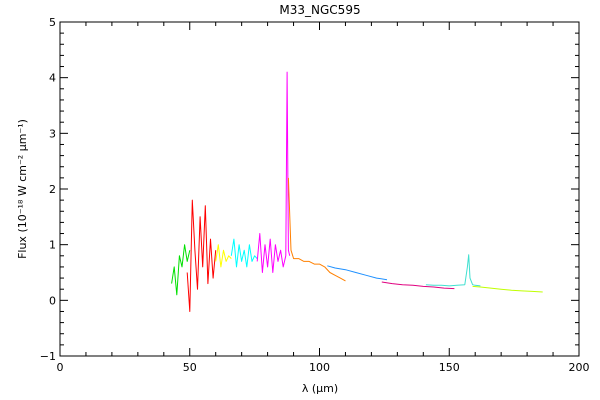  I want to click on x-tick-label: 150, so click(449, 367).